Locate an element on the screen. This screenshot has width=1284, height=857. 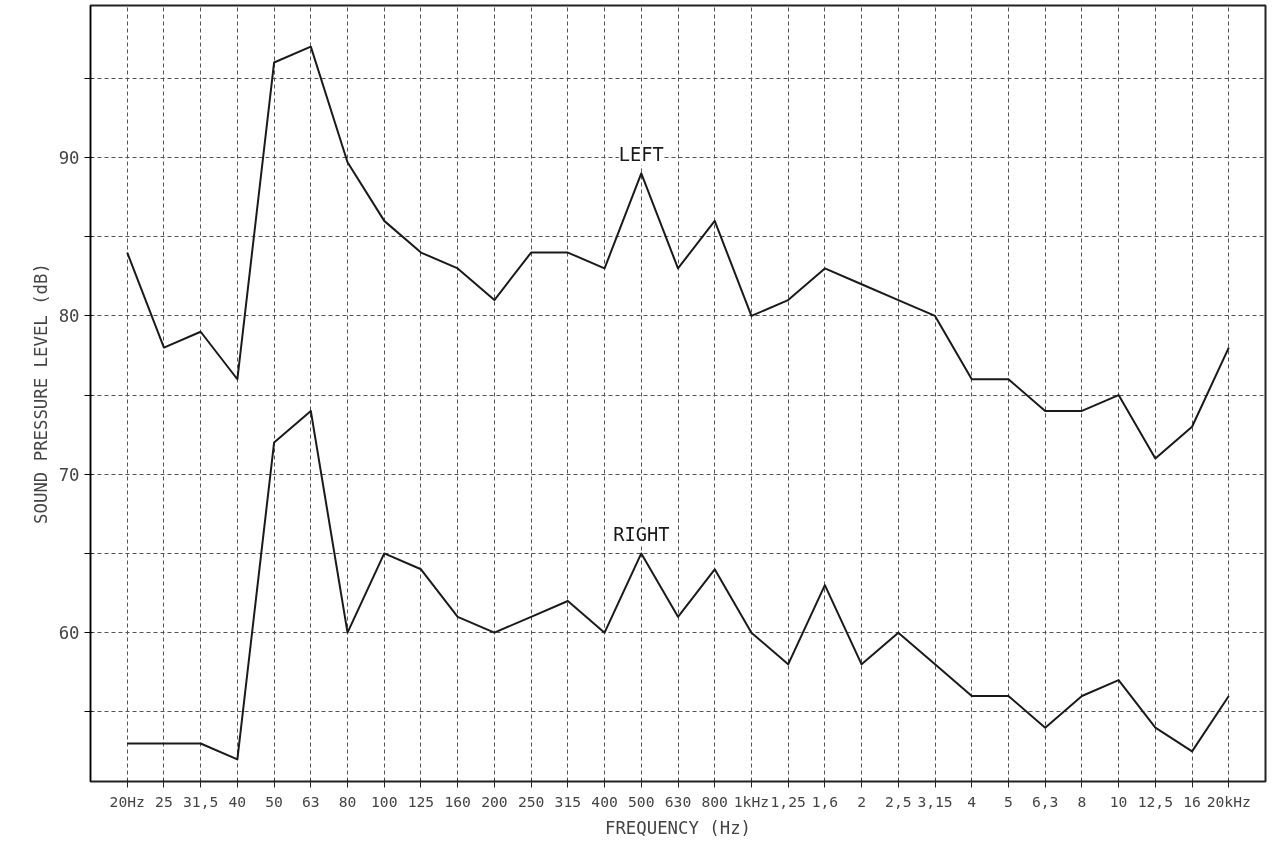
y-tick-label: 70 is located at coordinates (69, 474).